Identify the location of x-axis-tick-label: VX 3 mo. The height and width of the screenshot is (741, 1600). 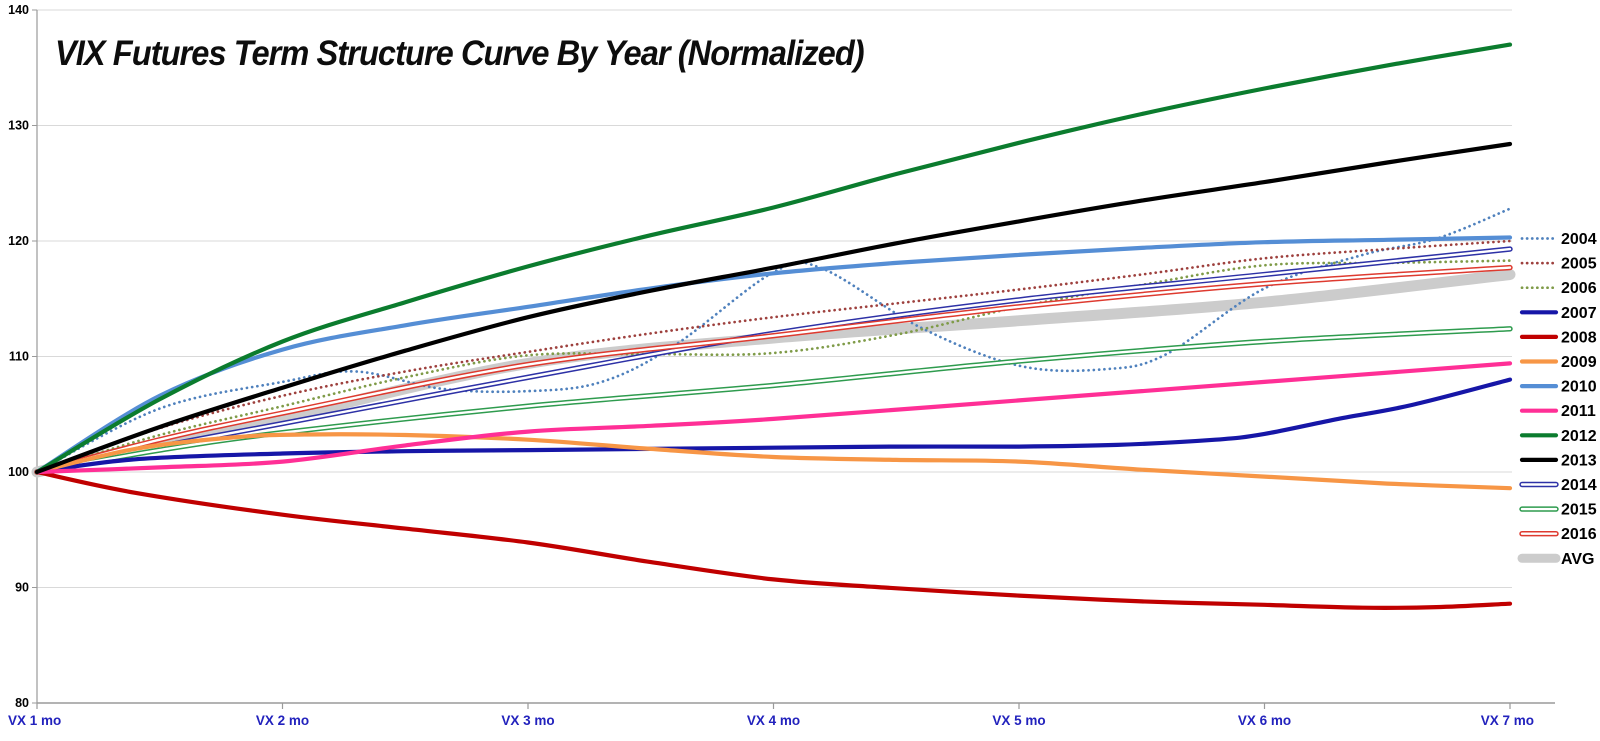
(527, 720).